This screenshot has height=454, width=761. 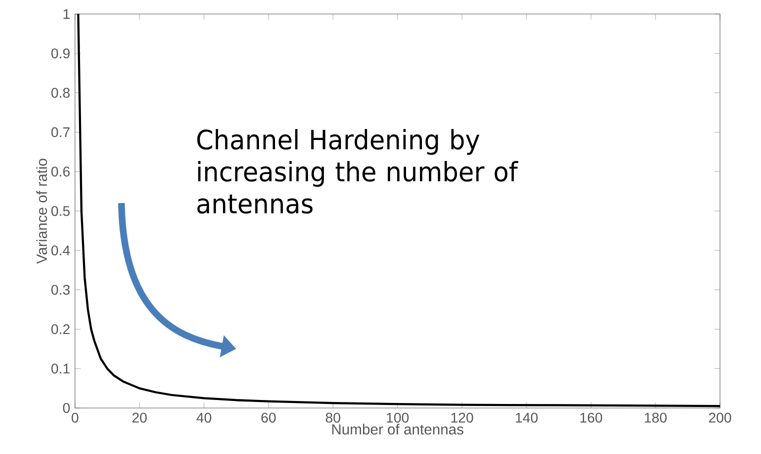 I want to click on y-tick-label: 0.1, so click(x=60, y=369).